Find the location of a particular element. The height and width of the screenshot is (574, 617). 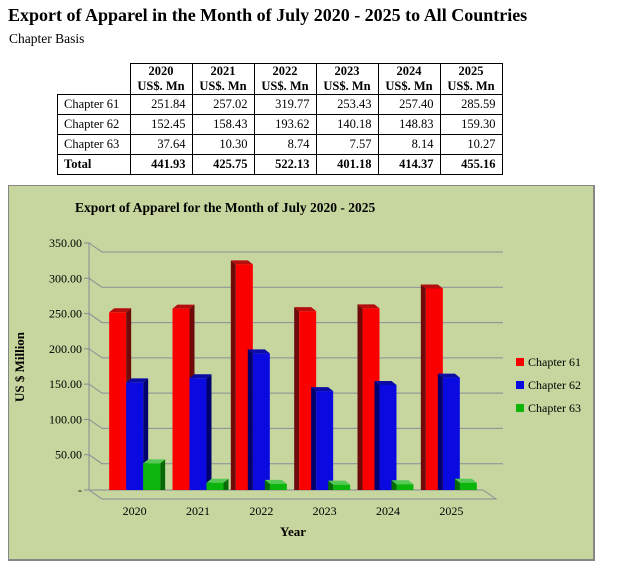

table-cell: 401.18 is located at coordinates (347, 164).